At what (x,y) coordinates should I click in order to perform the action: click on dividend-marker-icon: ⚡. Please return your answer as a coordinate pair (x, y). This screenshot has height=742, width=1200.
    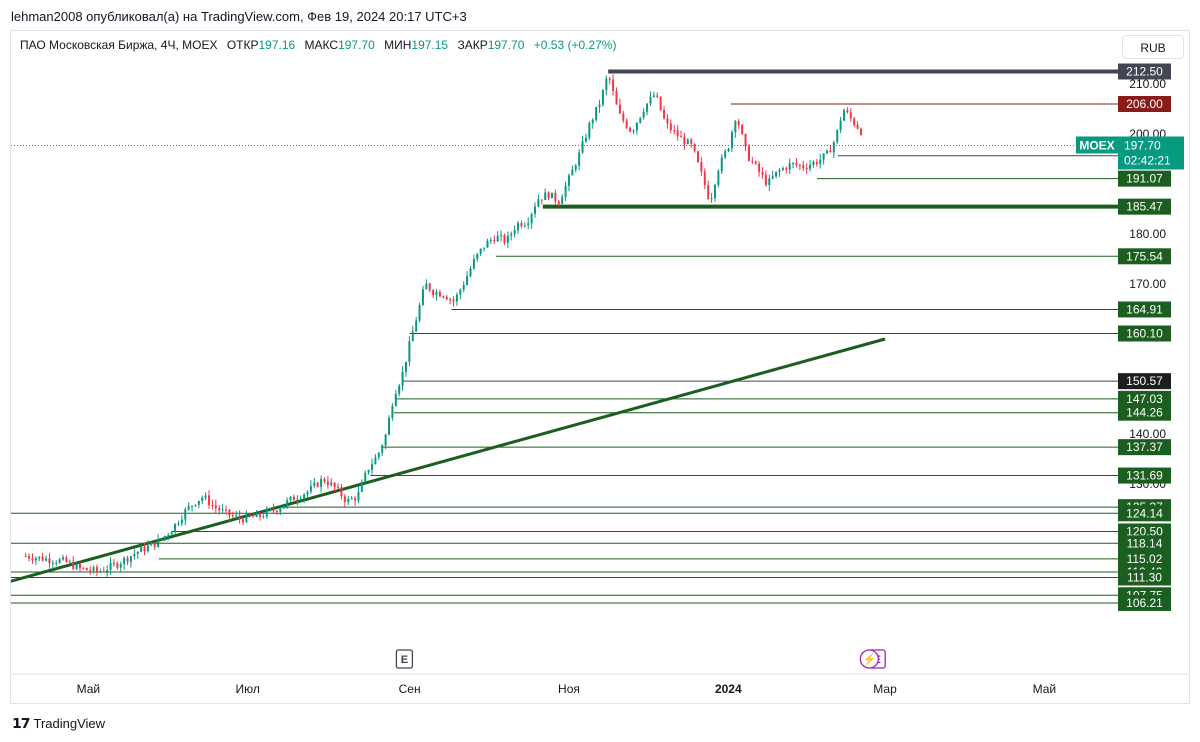
    Looking at the image, I should click on (869, 659).